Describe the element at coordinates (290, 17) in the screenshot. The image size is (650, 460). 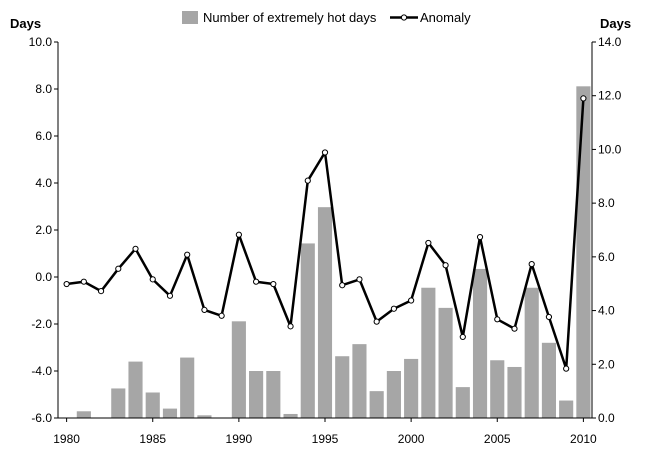
I see `legend-bar-label: Number of extremely hot days` at that location.